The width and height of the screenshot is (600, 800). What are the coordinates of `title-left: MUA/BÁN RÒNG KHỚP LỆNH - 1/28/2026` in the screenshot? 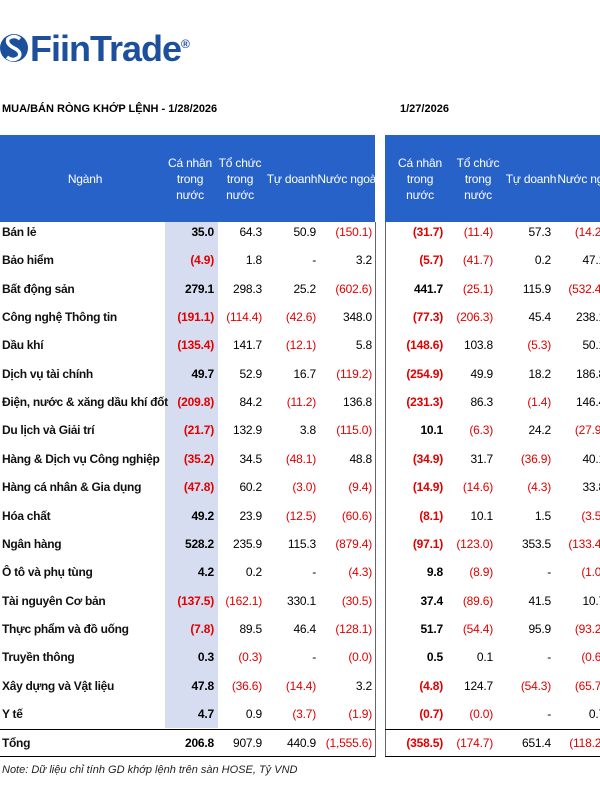 It's located at (110, 109).